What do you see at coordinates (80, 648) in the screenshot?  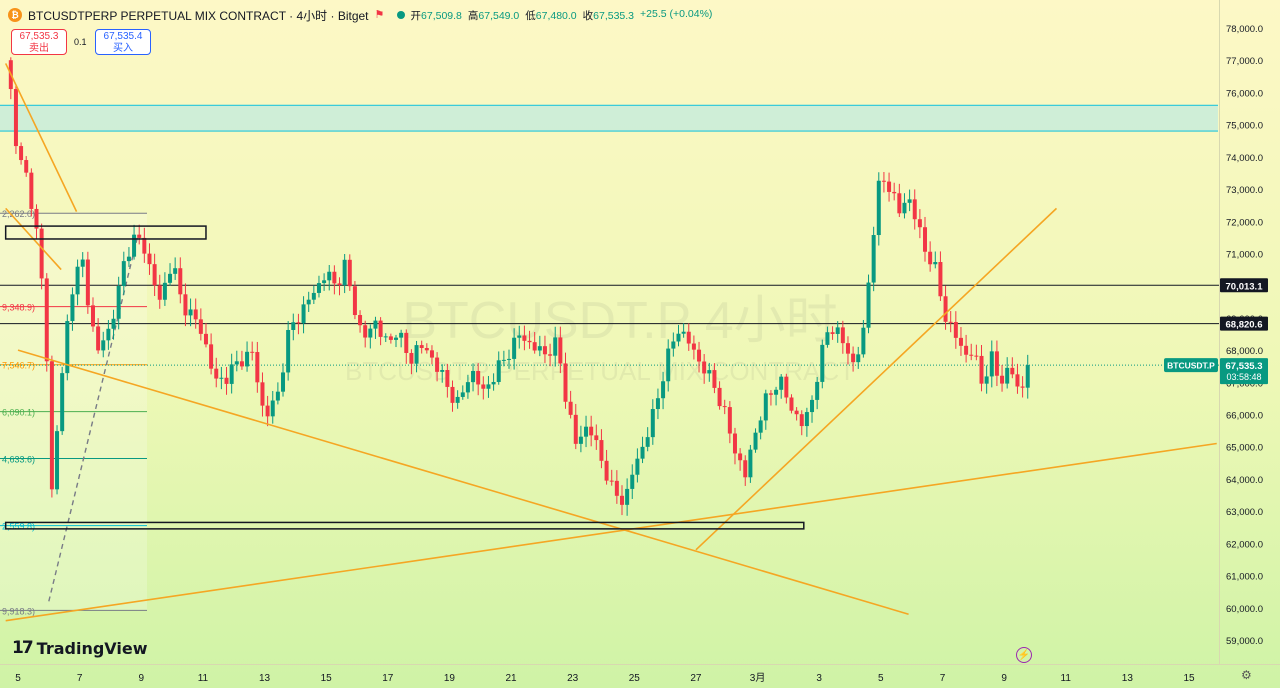 I see `tradingview-logo: 17 TradingView` at bounding box center [80, 648].